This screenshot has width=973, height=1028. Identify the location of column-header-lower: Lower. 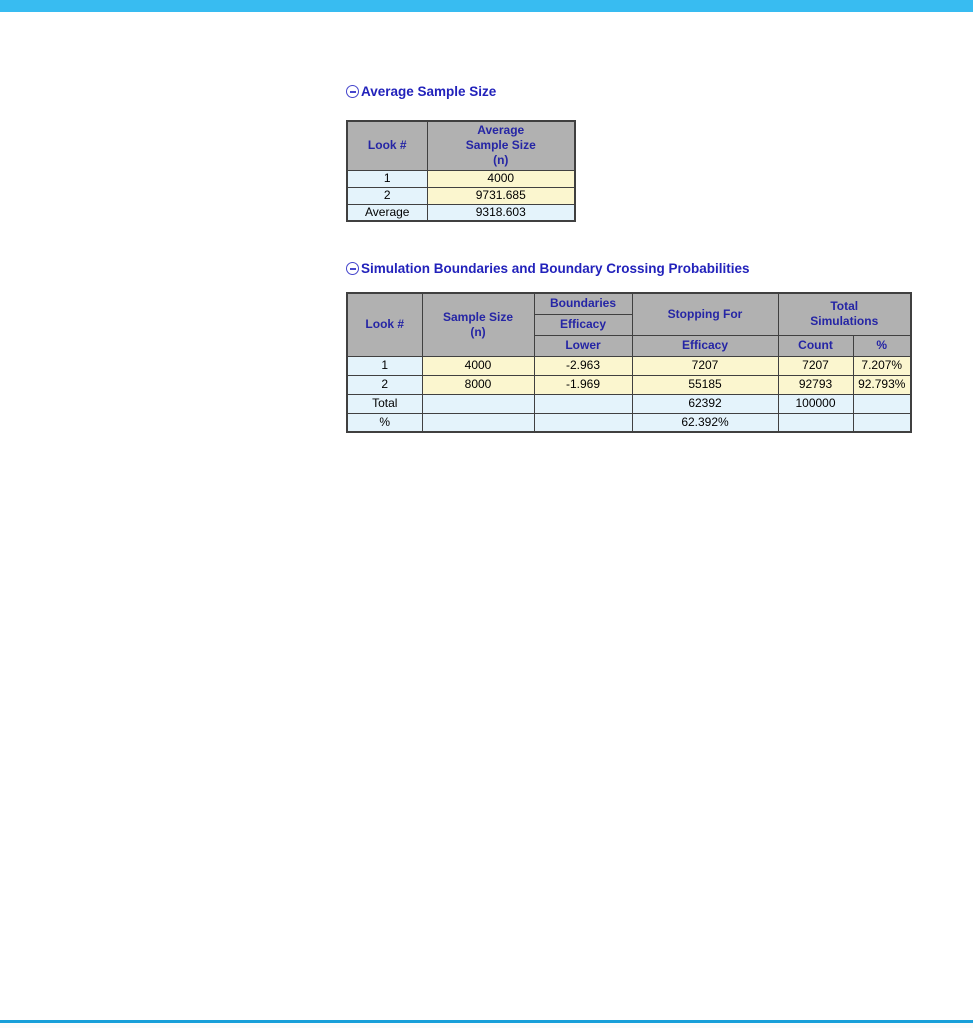
(583, 345).